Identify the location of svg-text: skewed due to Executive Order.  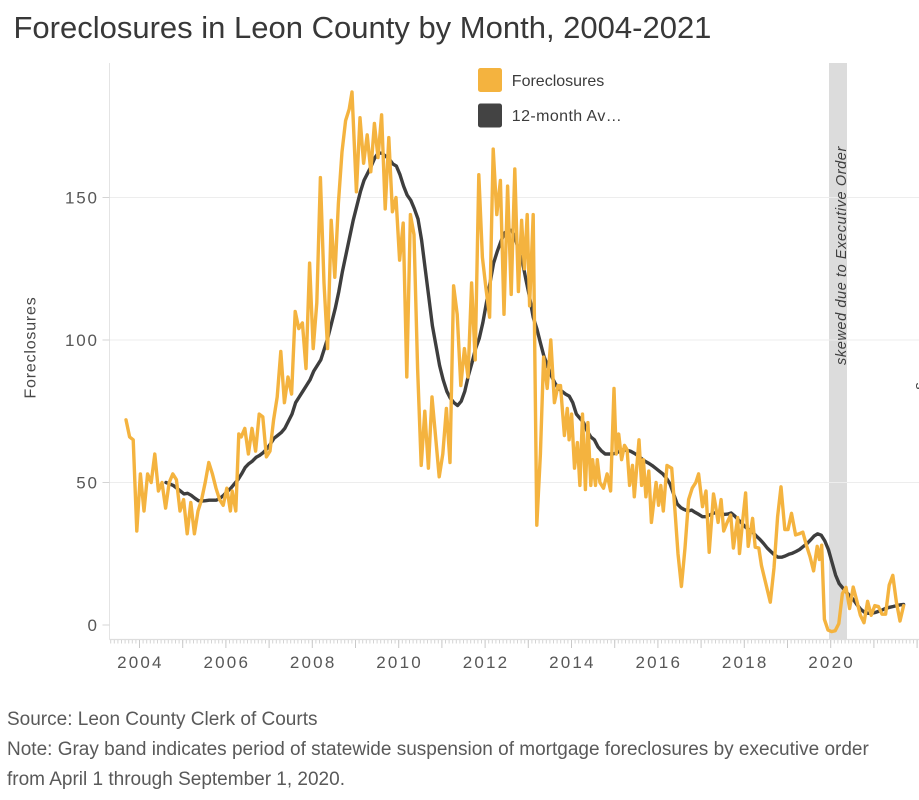
(842, 255).